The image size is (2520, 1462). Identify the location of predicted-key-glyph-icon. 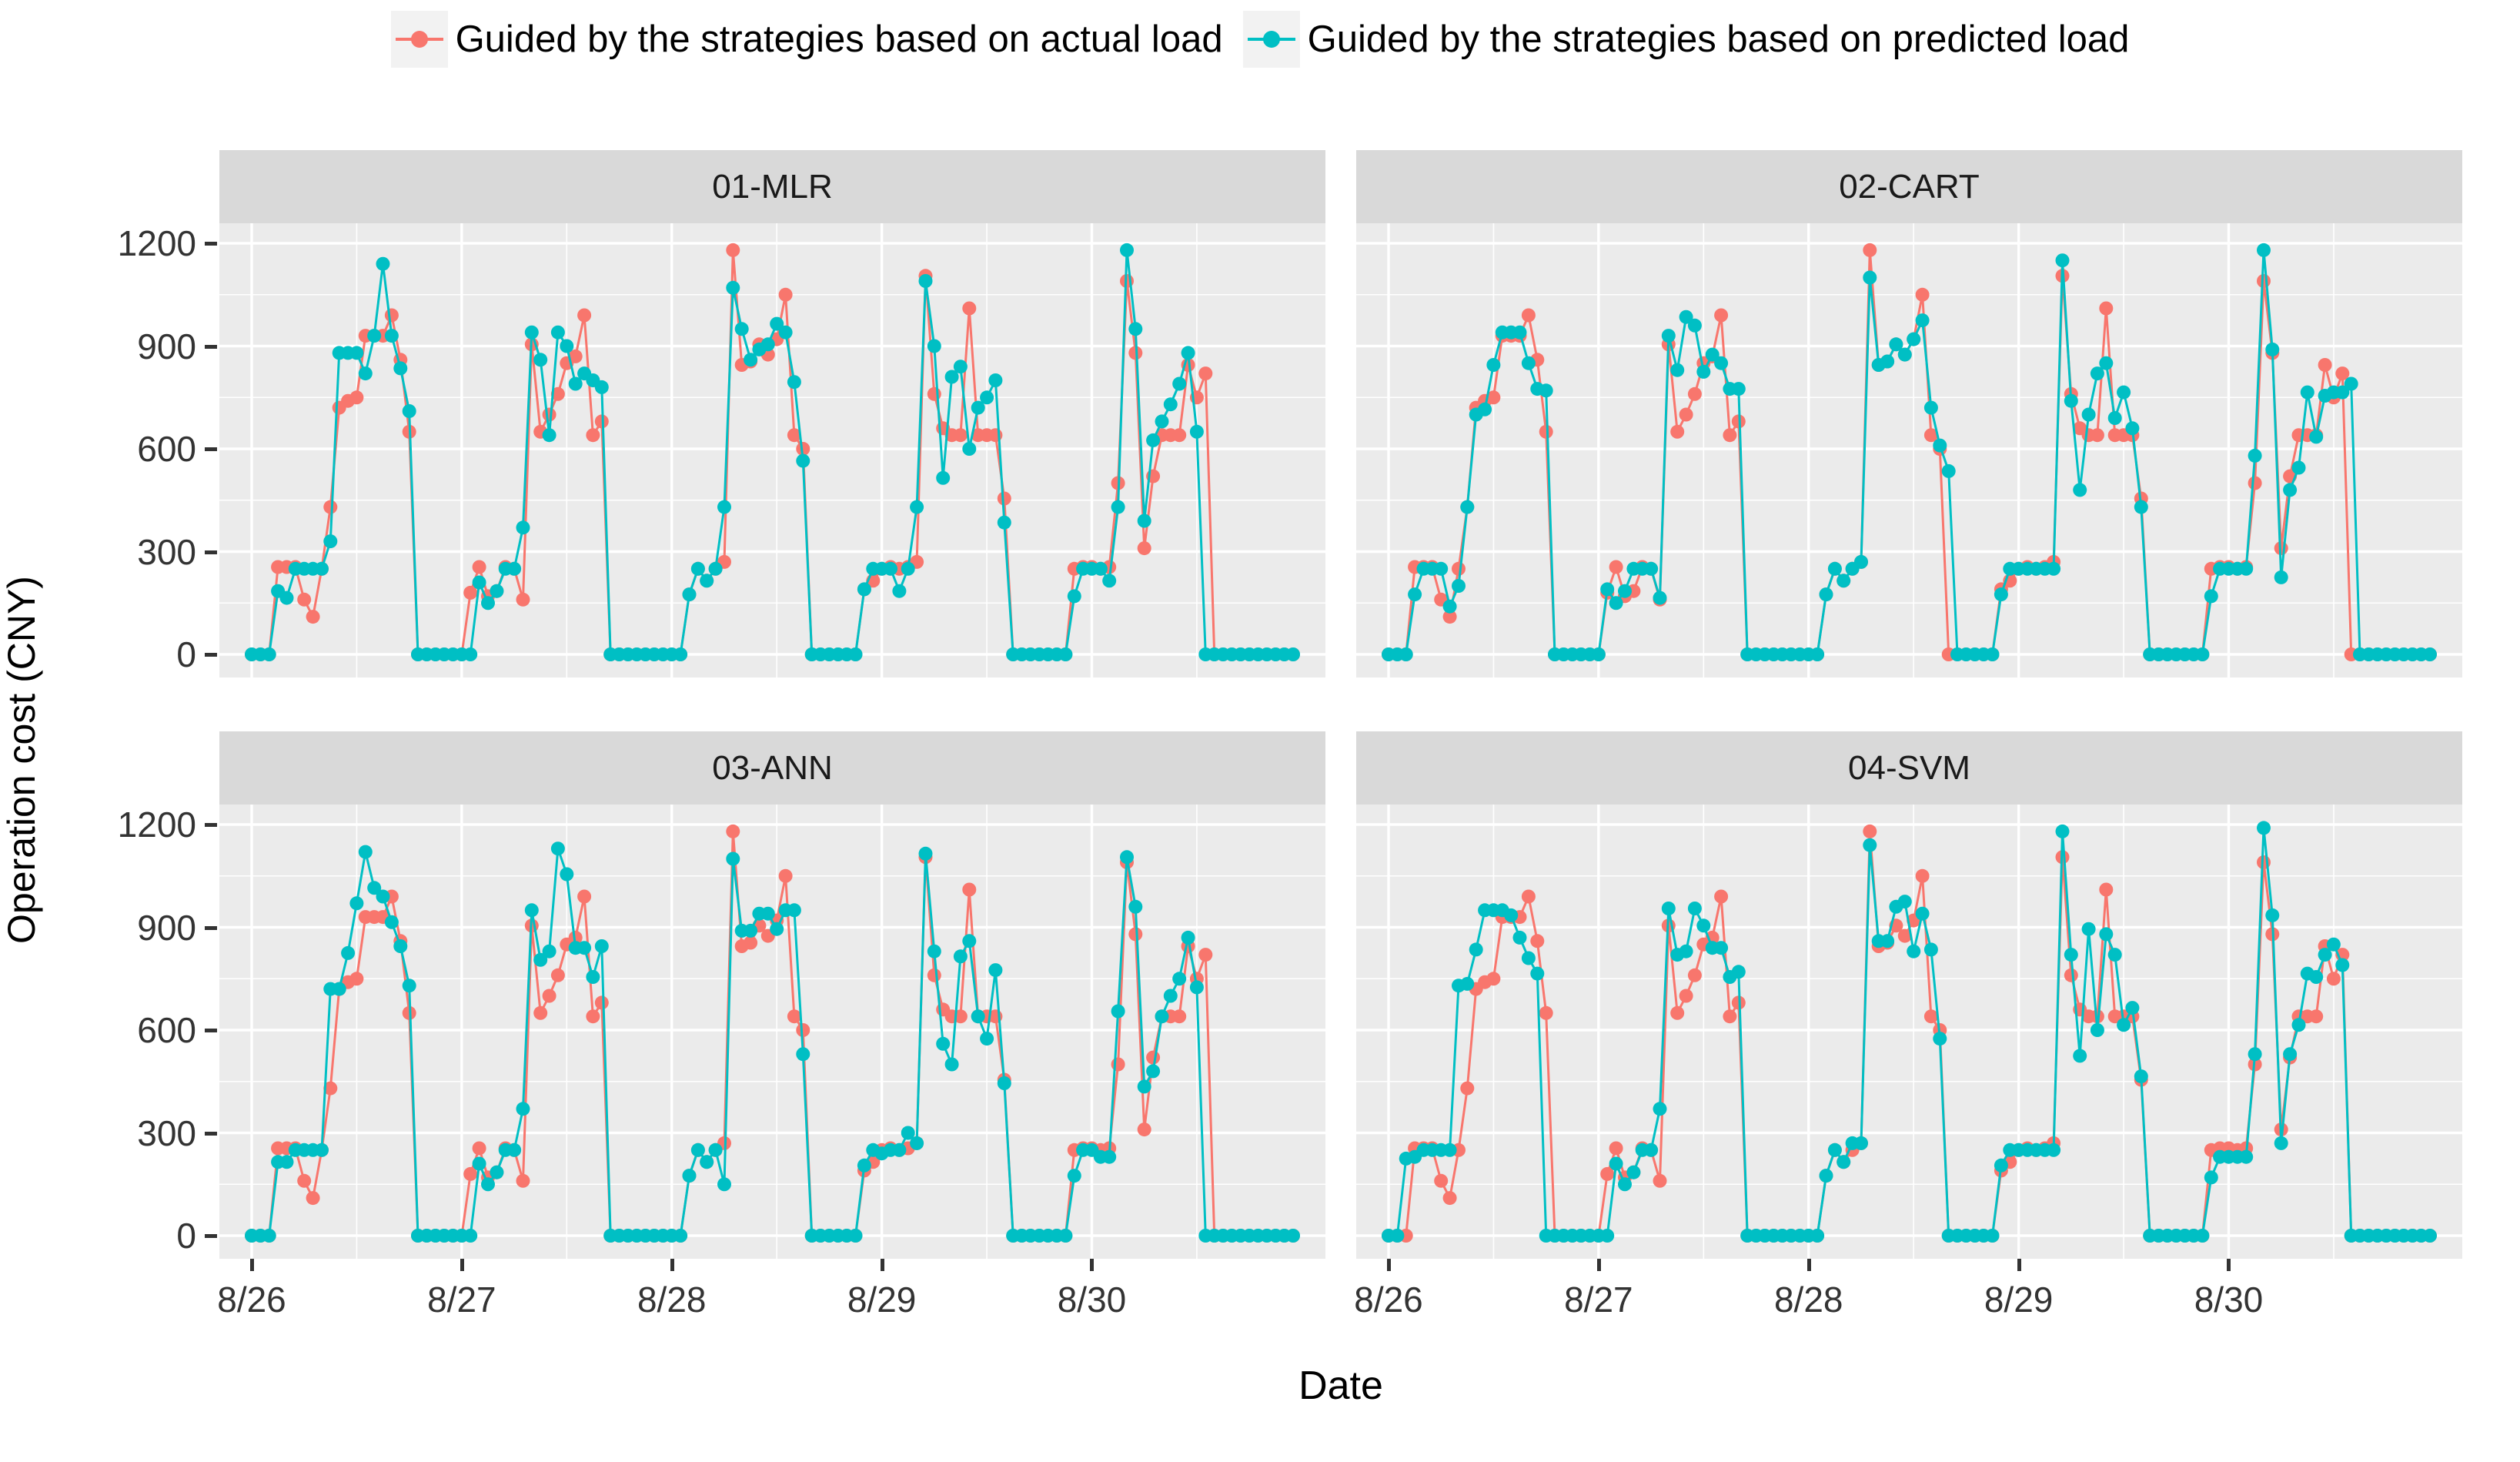
(1271, 39).